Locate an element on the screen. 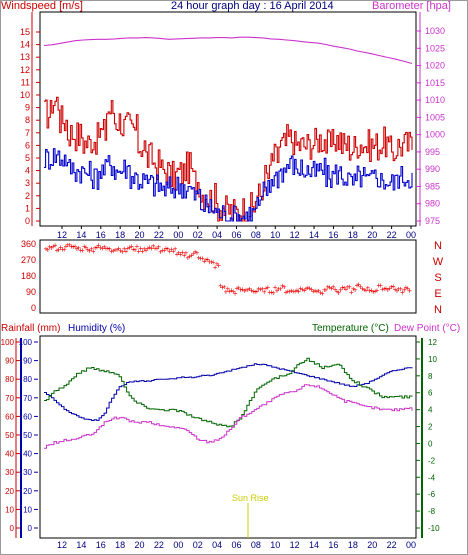 This screenshot has height=555, width=468. time-tick-label: 16 is located at coordinates (101, 545).